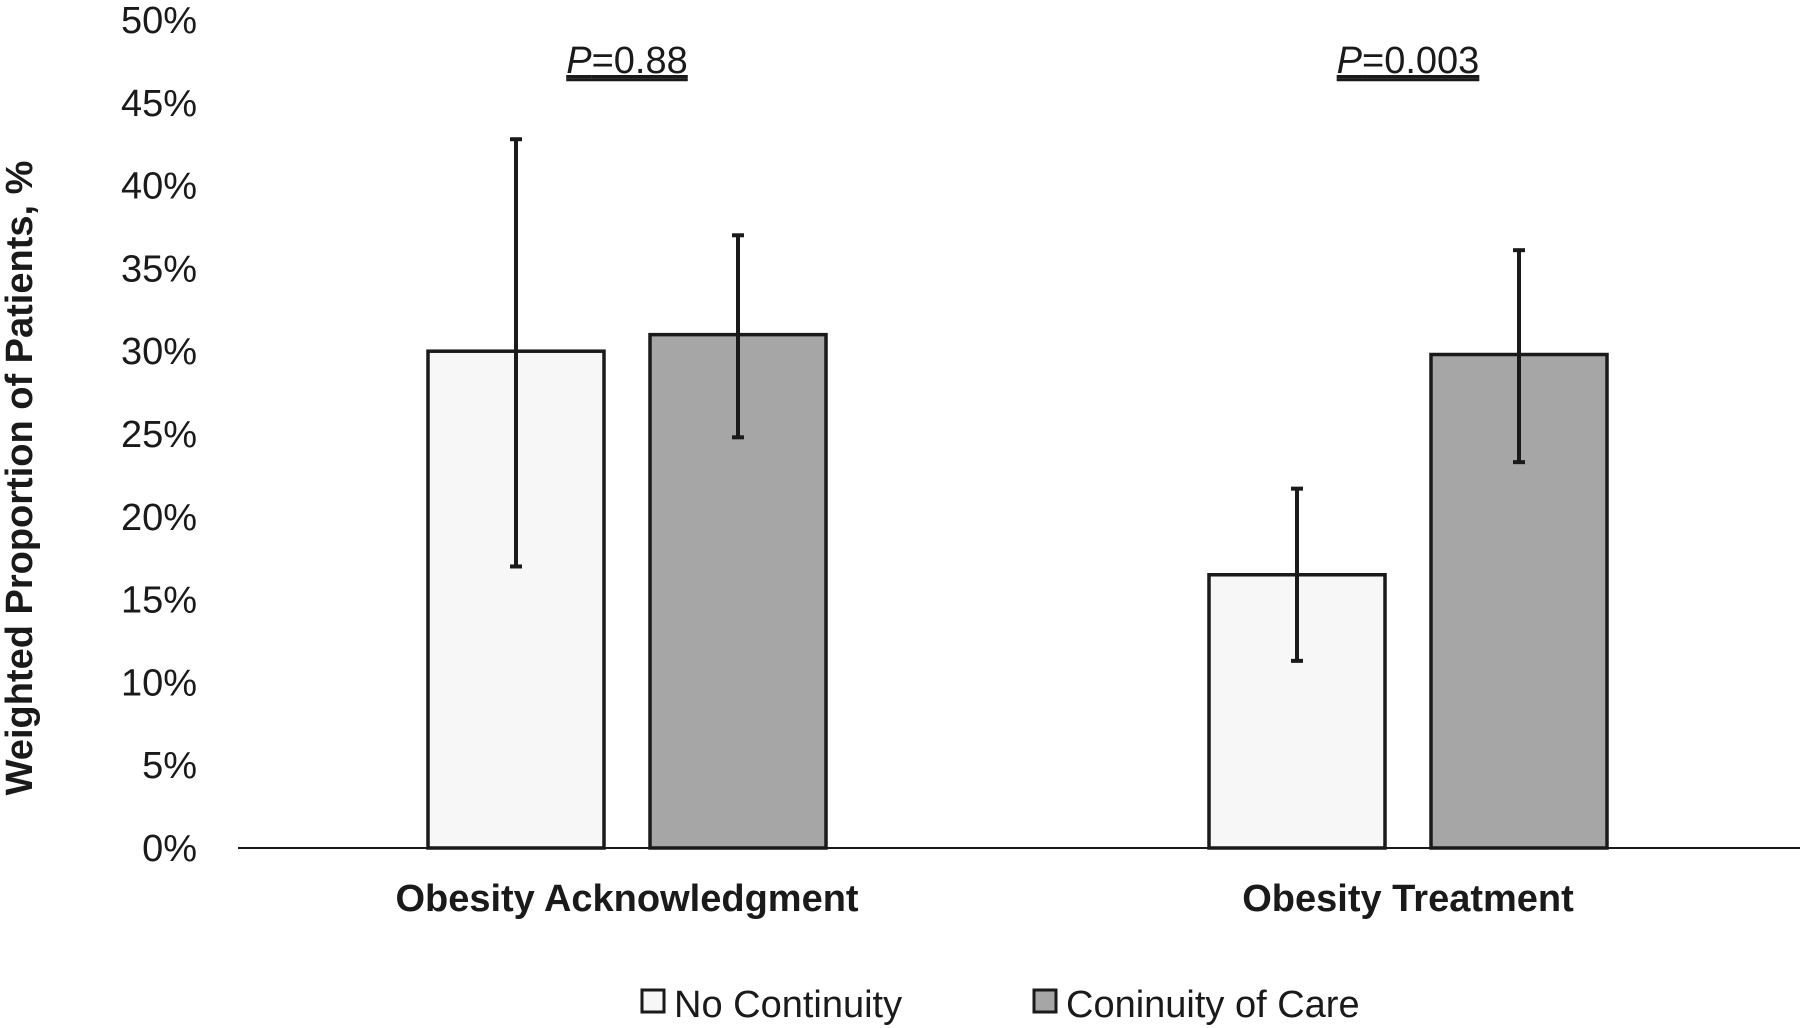  Describe the element at coordinates (984, 899) in the screenshot. I see `category-labels: Obesity Acknowledgment Obesity Treatment` at that location.